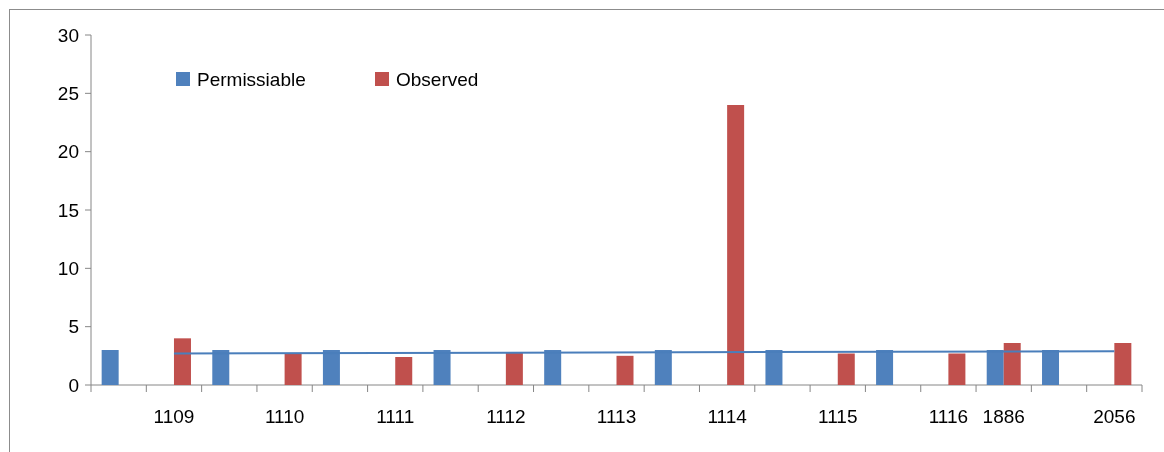 The image size is (1164, 452). What do you see at coordinates (68, 268) in the screenshot?
I see `y-tick-label: 10` at bounding box center [68, 268].